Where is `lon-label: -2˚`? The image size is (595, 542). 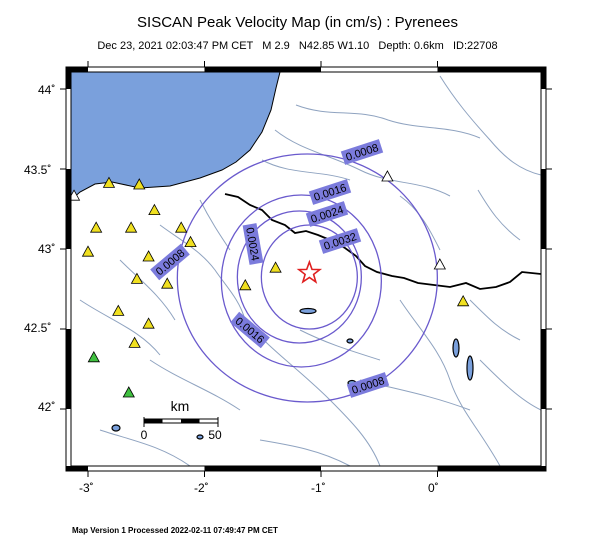 lon-label: -2˚ is located at coordinates (201, 488).